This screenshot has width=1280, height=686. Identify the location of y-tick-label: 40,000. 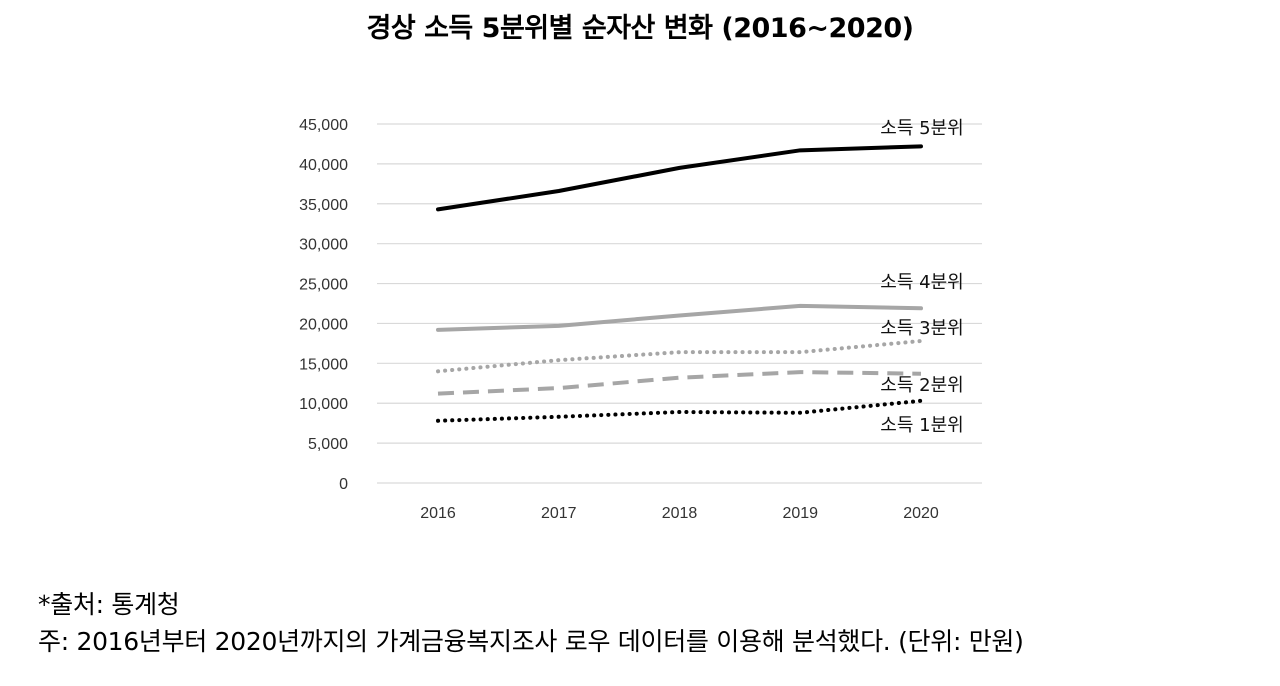
(323, 165).